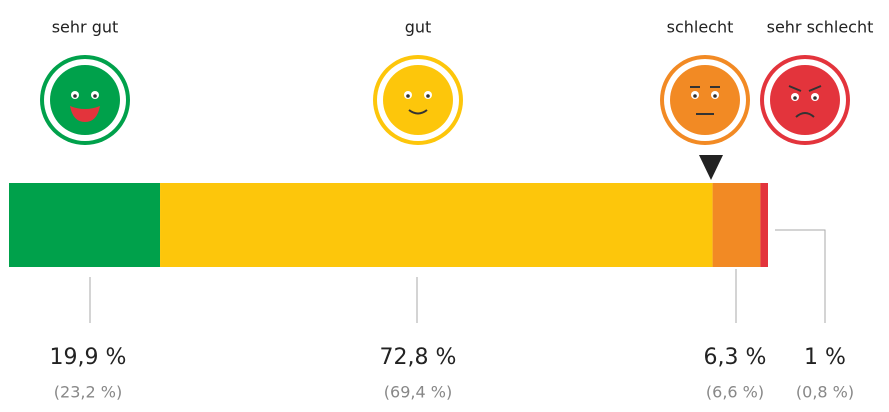 The image size is (889, 412). Describe the element at coordinates (700, 27) in the screenshot. I see `category-label: schlecht` at that location.